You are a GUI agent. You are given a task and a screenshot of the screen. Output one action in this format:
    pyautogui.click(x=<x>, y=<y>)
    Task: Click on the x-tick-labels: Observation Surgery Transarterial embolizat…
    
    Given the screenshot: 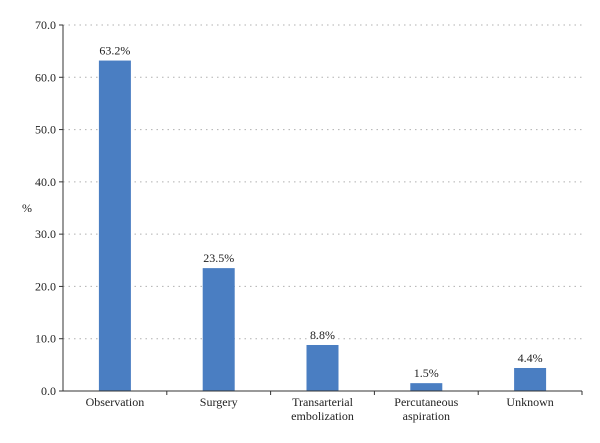 What is the action you would take?
    pyautogui.click(x=334, y=407)
    